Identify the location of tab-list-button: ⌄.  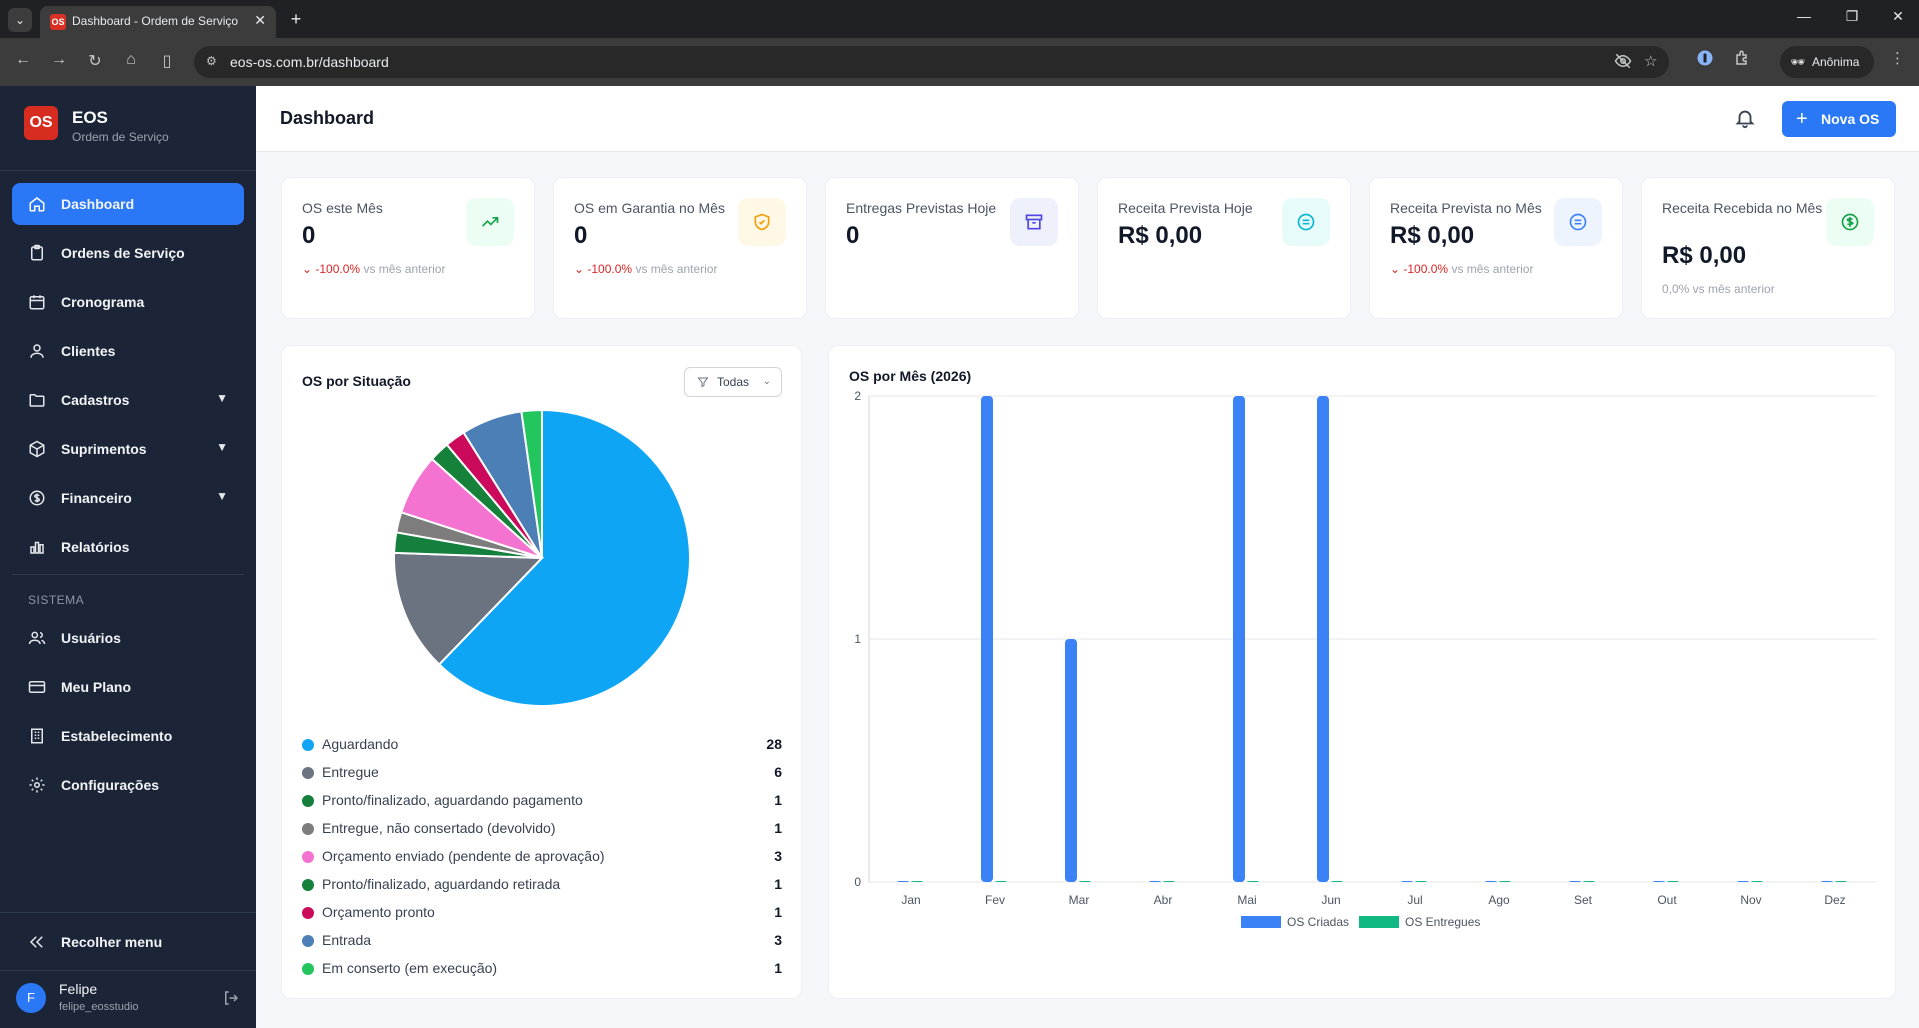
(20, 20).